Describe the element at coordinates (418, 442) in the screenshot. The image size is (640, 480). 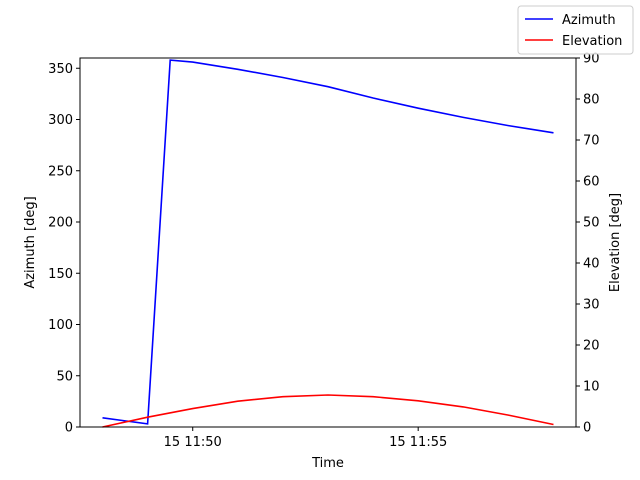
I see `x-tick-label: 15 11:55` at that location.